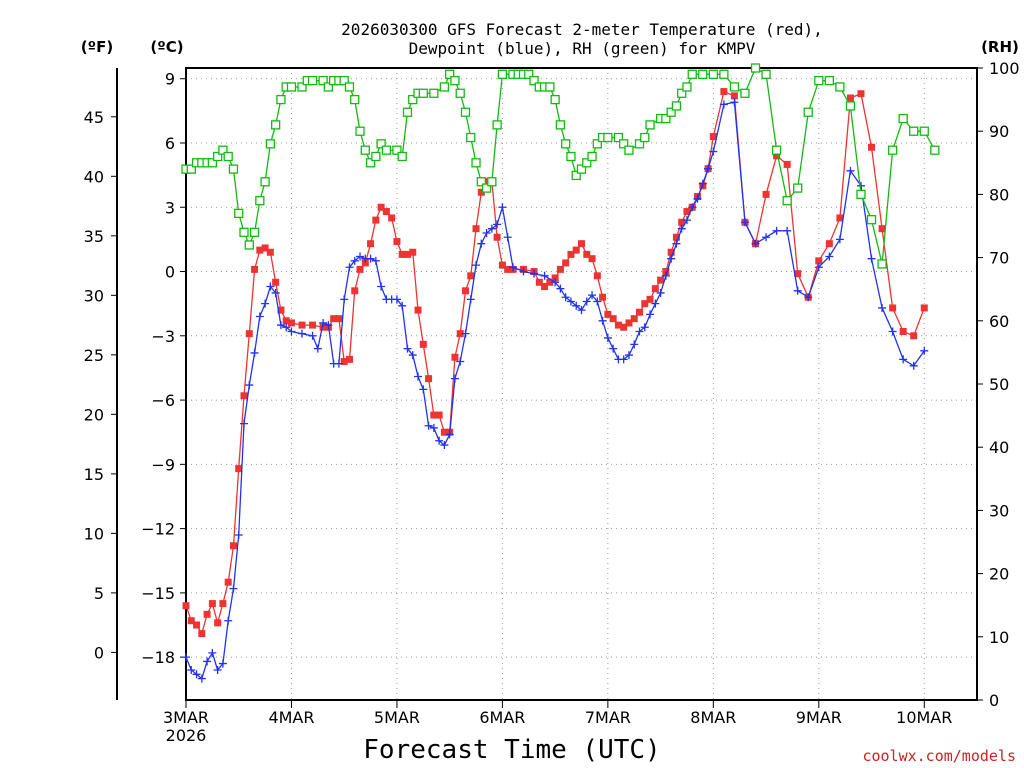 This screenshot has height=768, width=1024. I want to click on x-tick-label: 8MAR, so click(713, 717).